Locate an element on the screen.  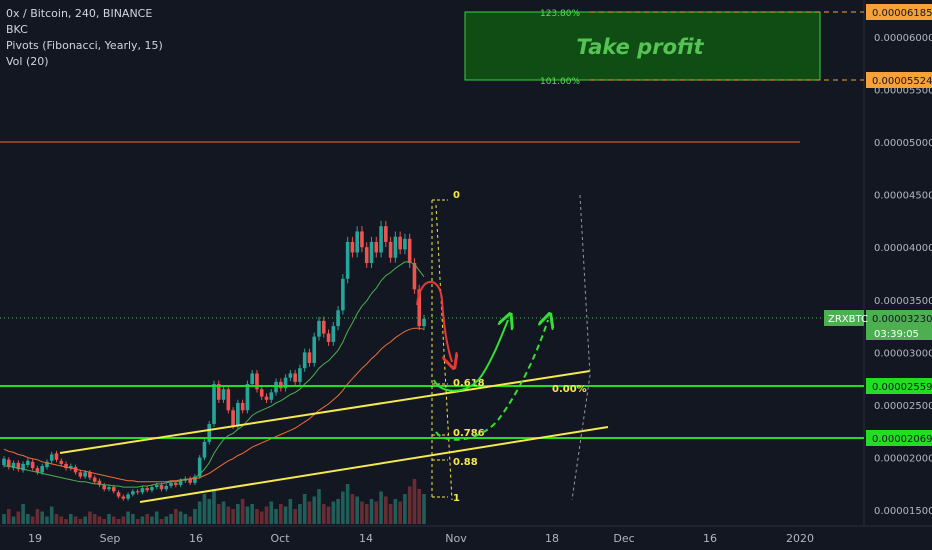
take-profit-label: Take profit is located at coordinates (640, 47).